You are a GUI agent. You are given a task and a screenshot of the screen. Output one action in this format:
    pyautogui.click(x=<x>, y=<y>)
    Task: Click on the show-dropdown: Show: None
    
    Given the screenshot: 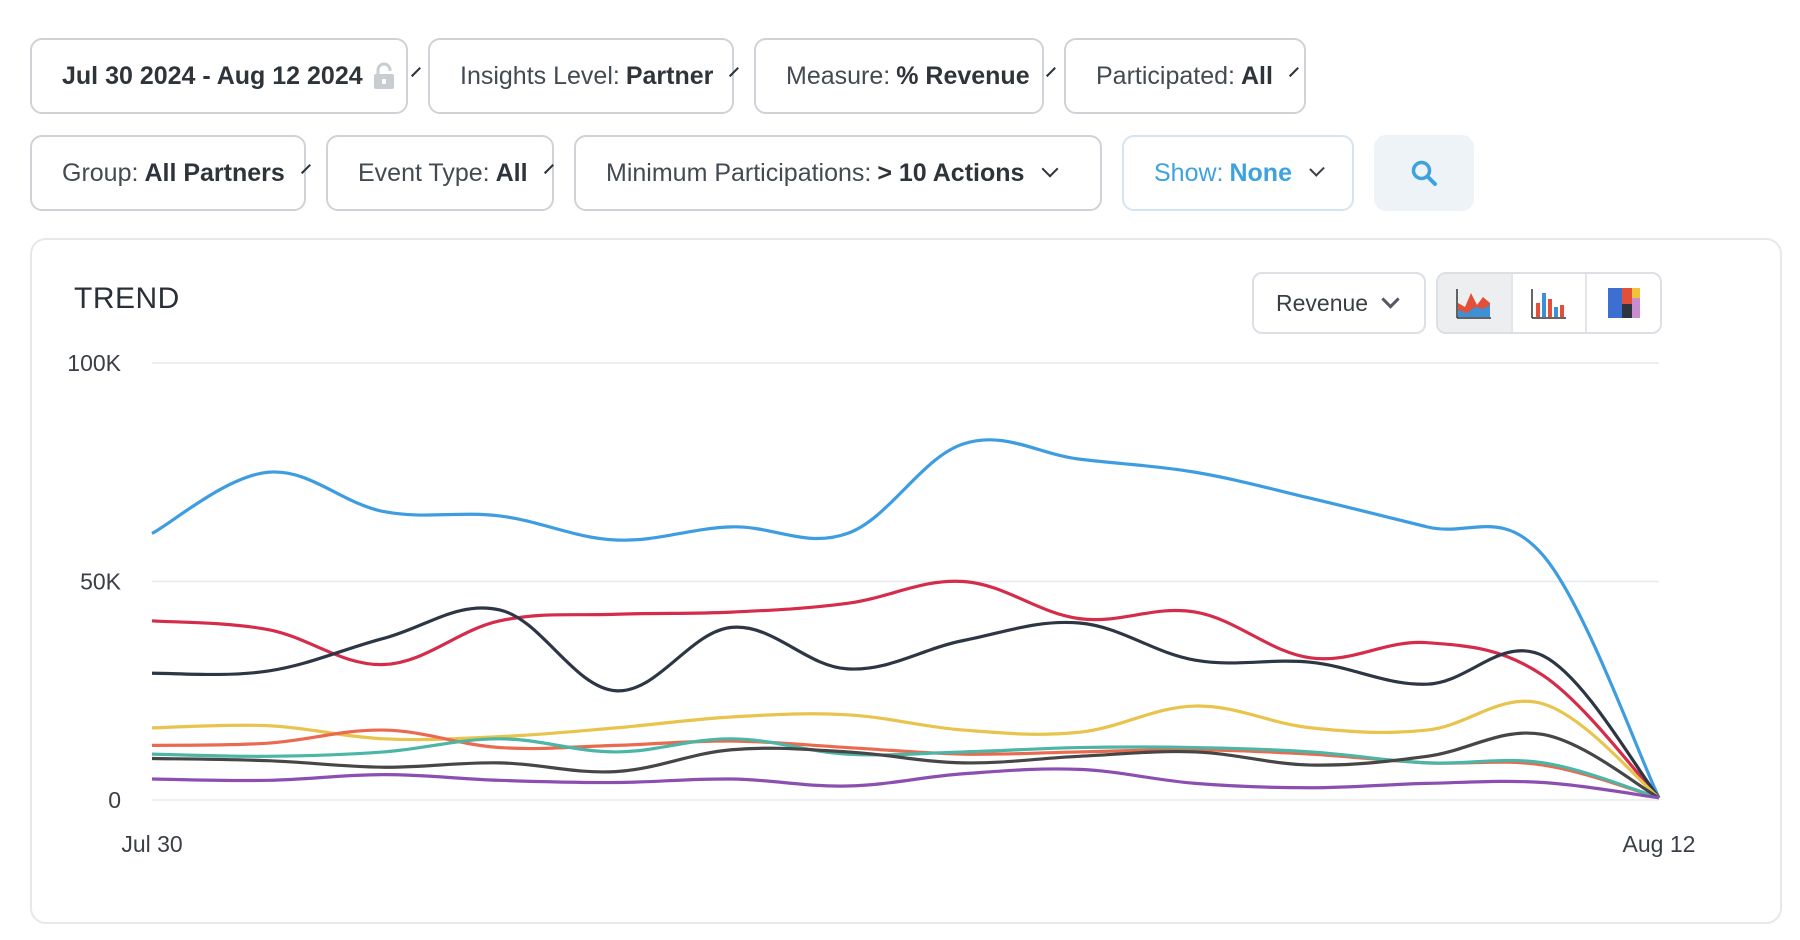 What is the action you would take?
    pyautogui.click(x=1238, y=173)
    